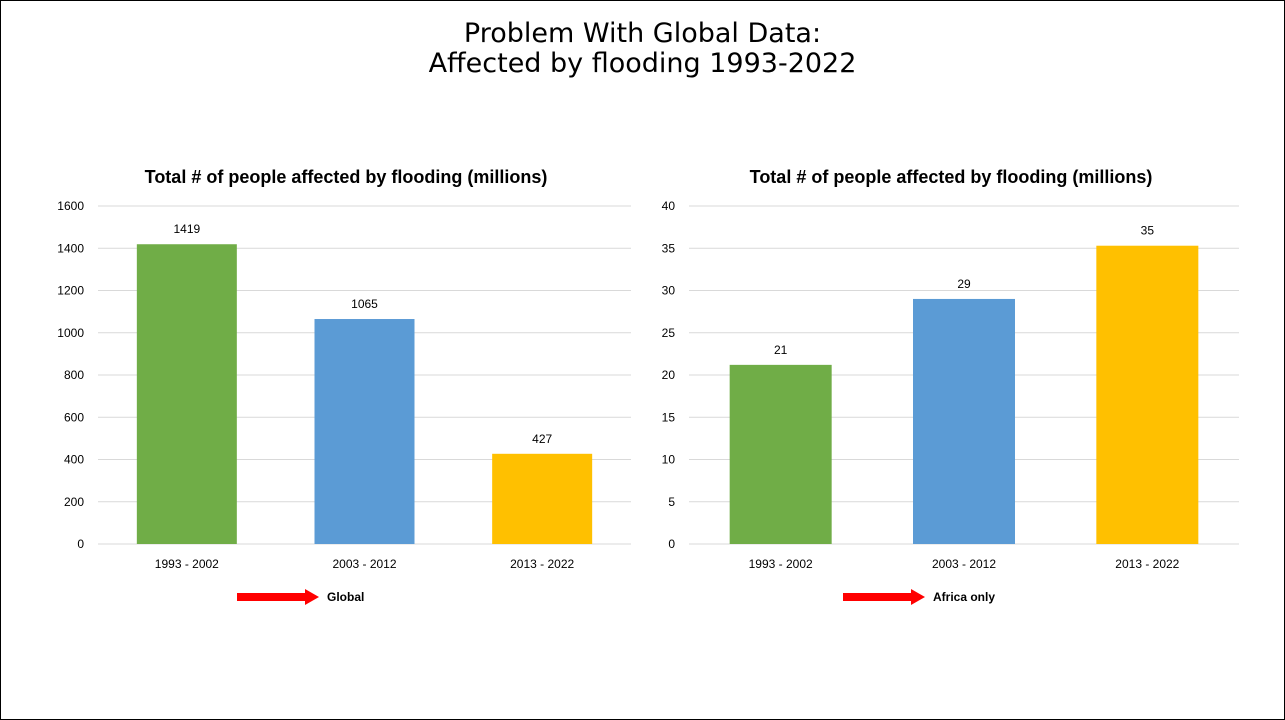 This screenshot has height=720, width=1285. Describe the element at coordinates (669, 206) in the screenshot. I see `y-tick-label: 40` at that location.